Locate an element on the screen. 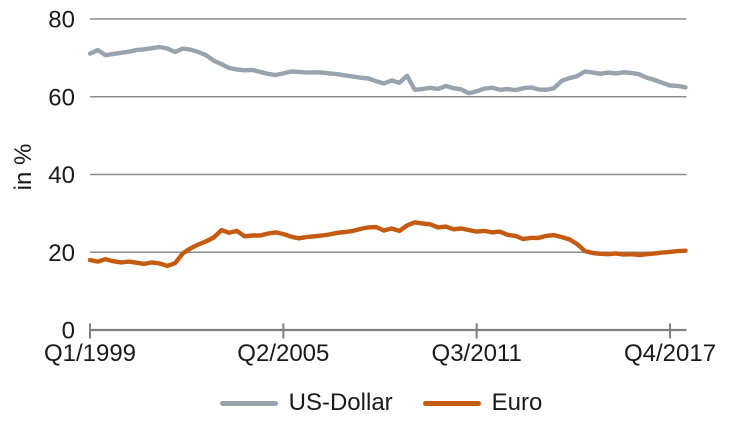  us-dollar-legend-label: US-Dollar is located at coordinates (340, 402).